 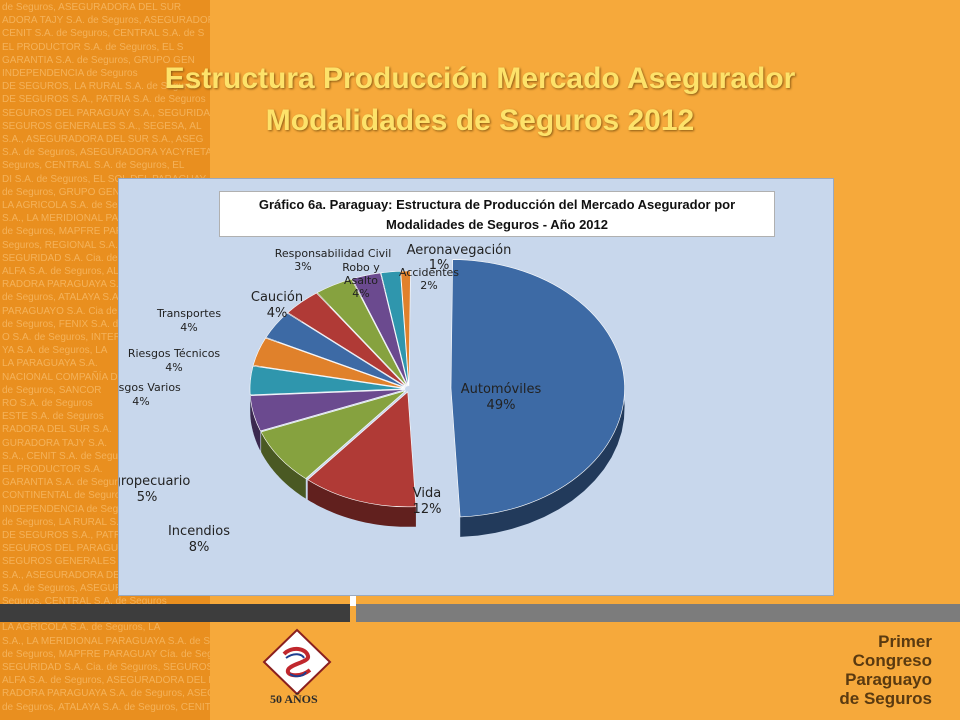 What do you see at coordinates (75, 496) in the screenshot?
I see `watermark-line: CONTINENTAL de Seguros S.A.` at bounding box center [75, 496].